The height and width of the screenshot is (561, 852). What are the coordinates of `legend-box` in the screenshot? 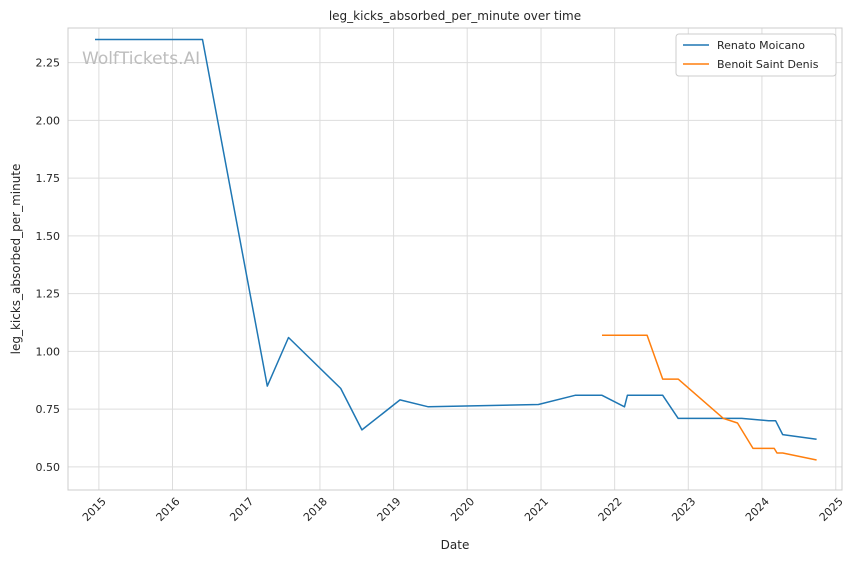 It's located at (756, 55).